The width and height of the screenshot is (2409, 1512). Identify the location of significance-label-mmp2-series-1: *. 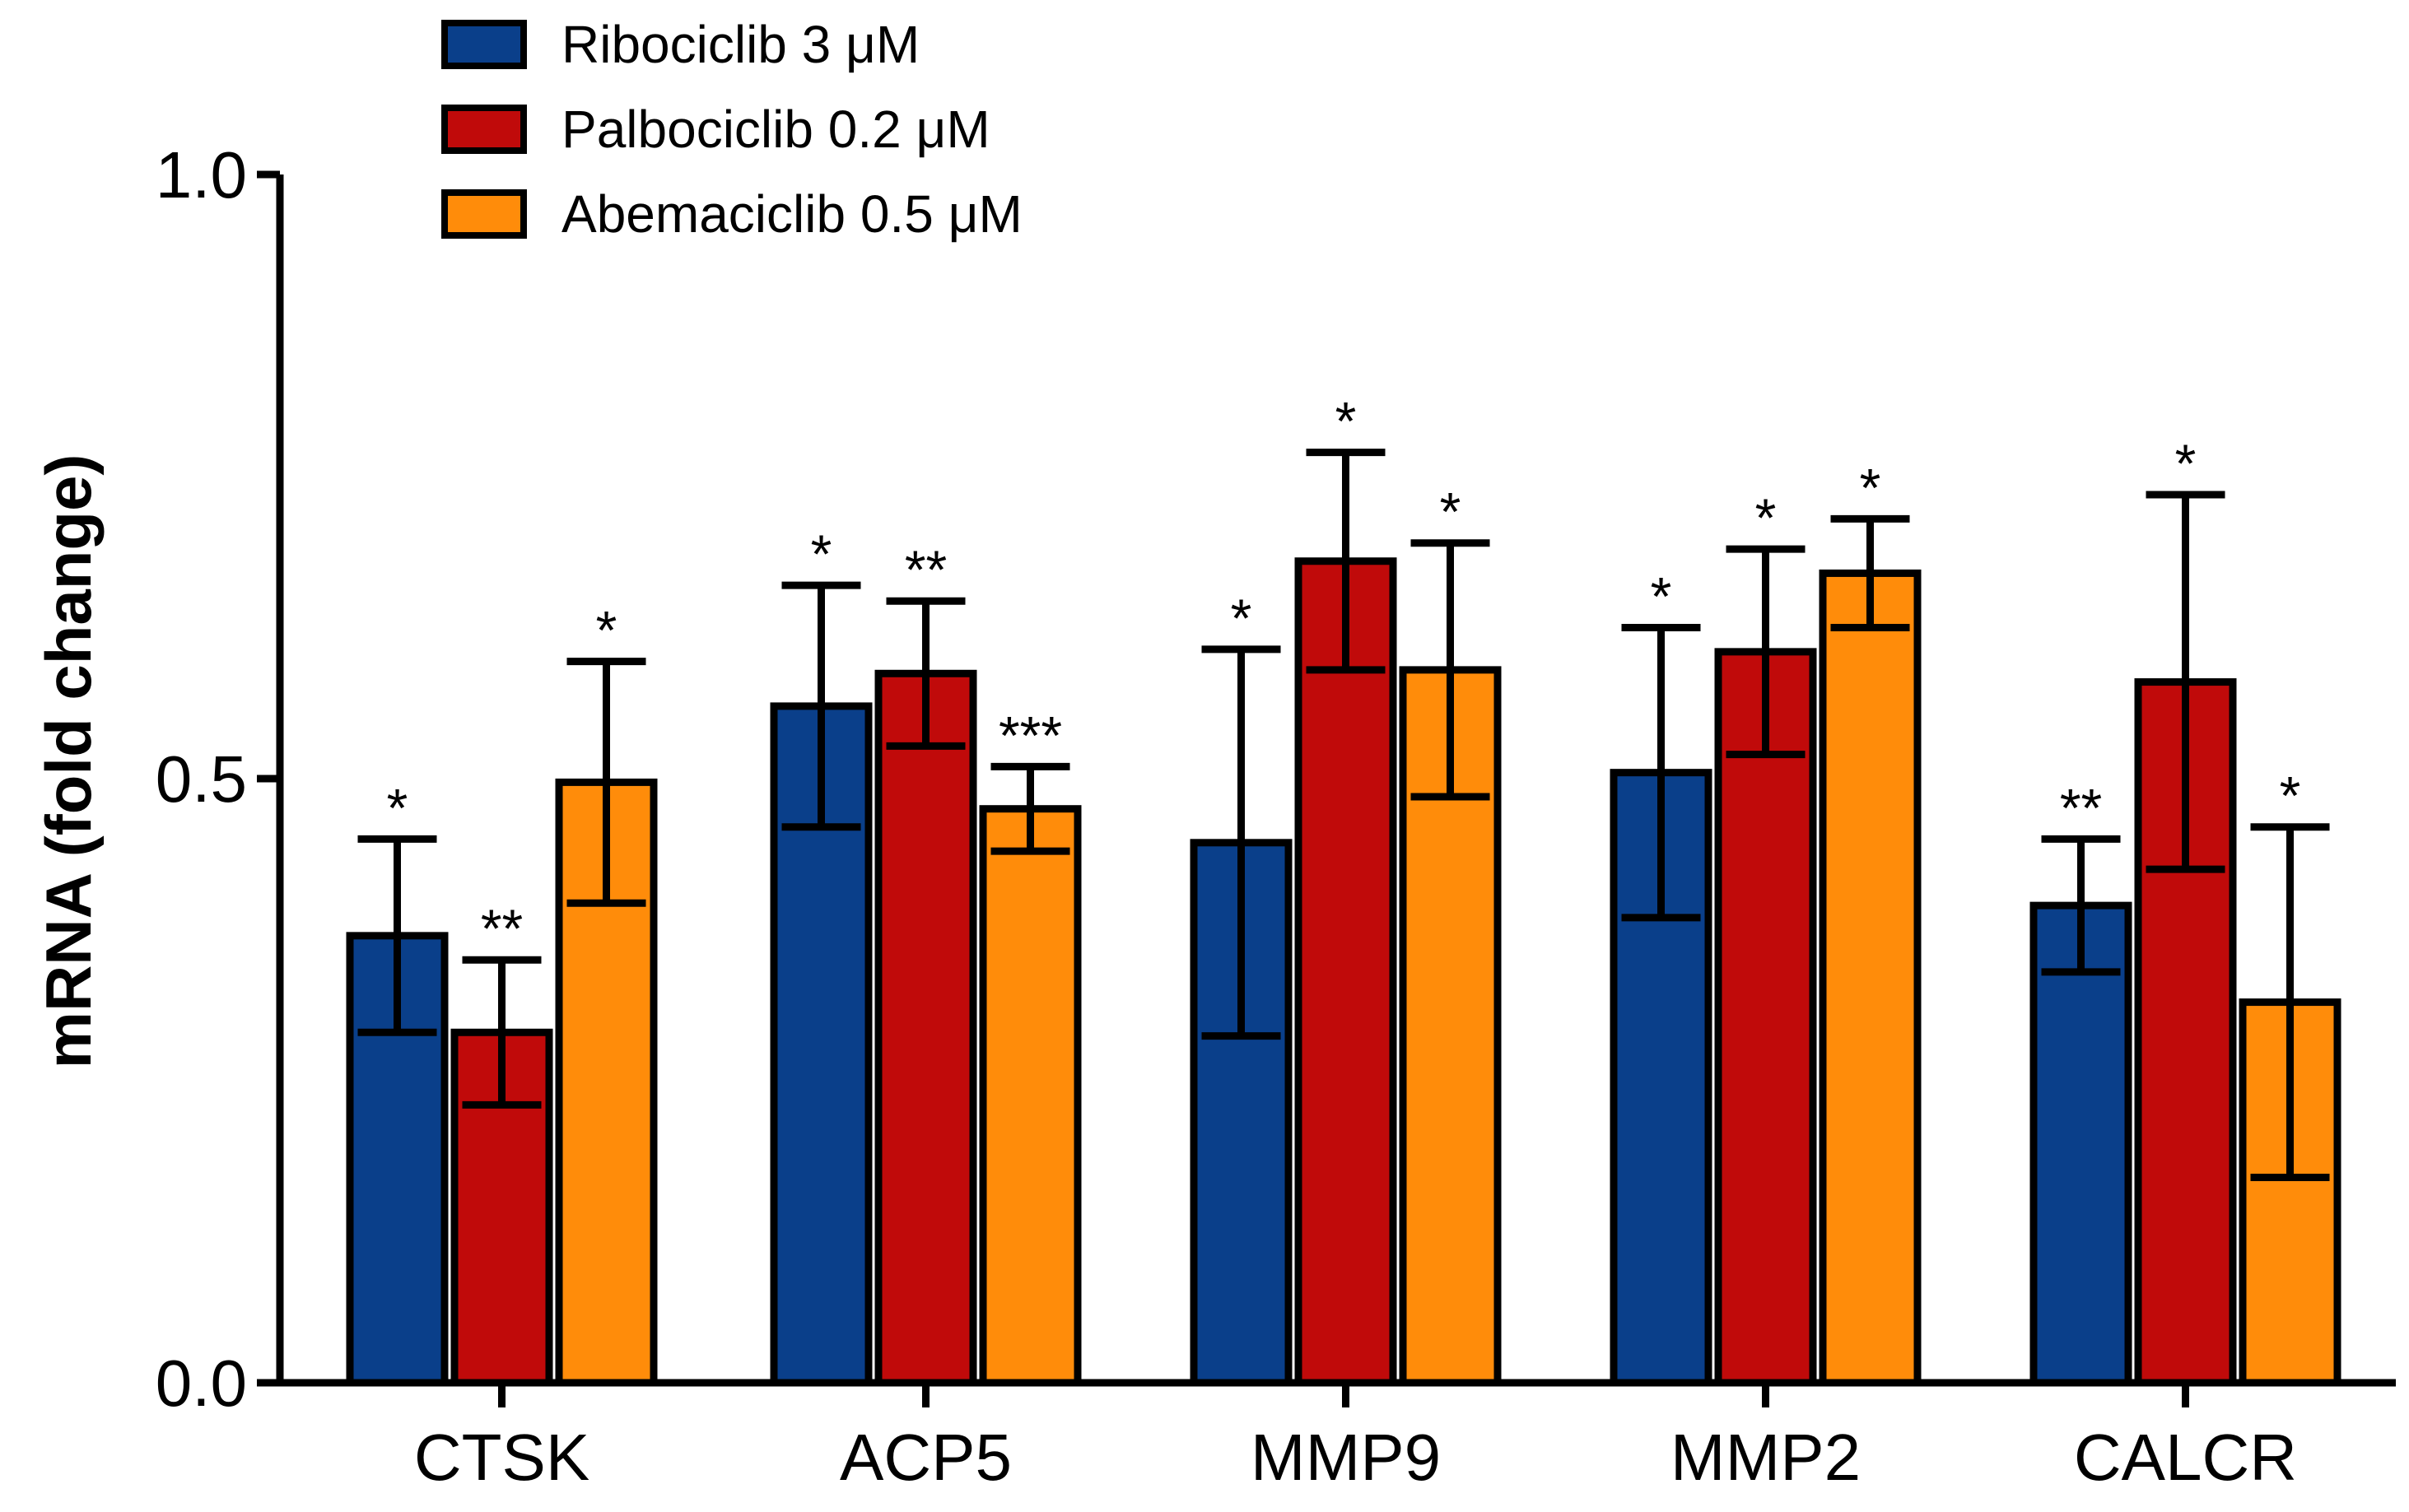
(1661, 596).